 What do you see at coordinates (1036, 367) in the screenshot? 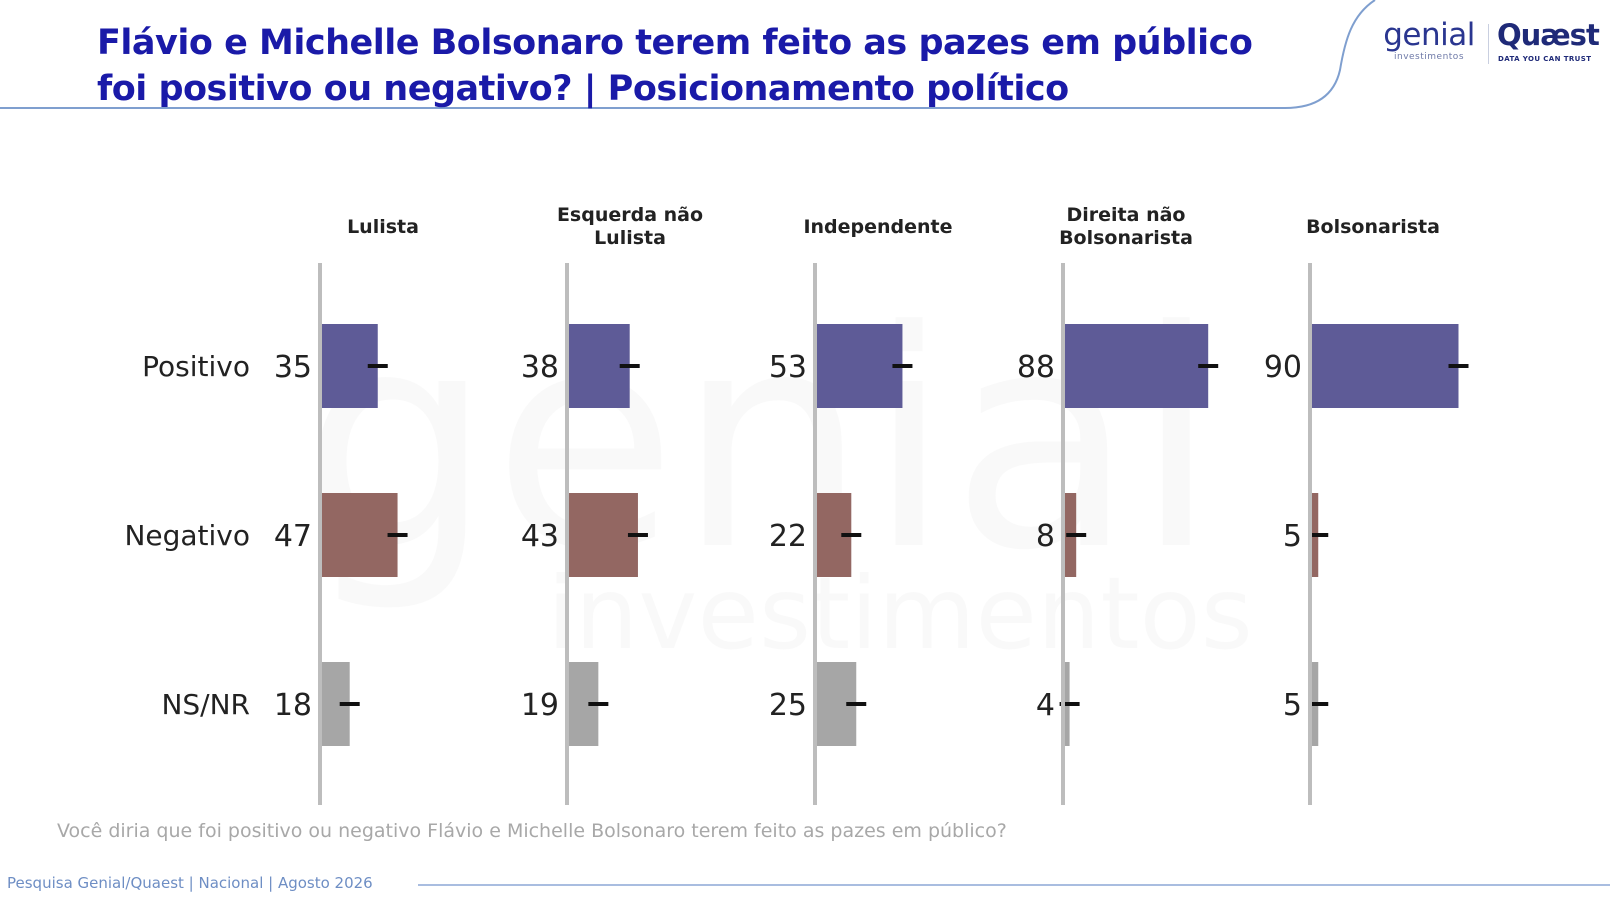
I see `value-label-4-positivo: 88` at bounding box center [1036, 367].